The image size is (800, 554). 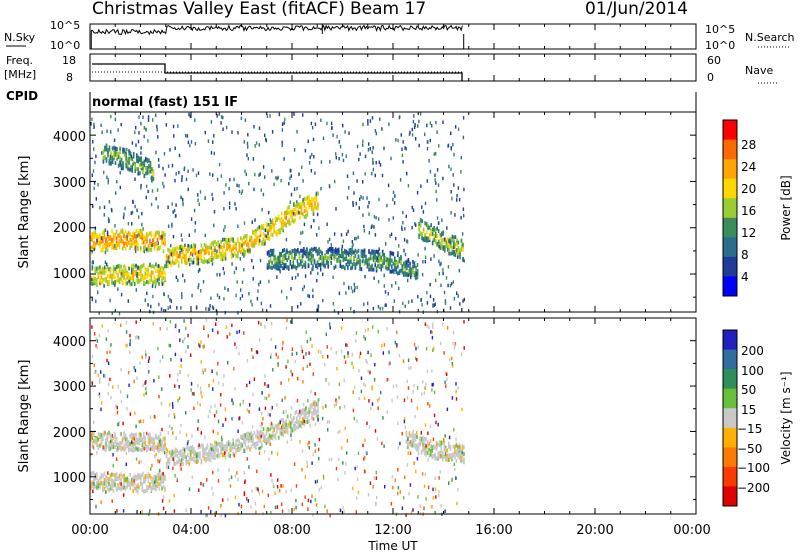 I want to click on nsky-label: N.Sky, so click(x=20, y=37).